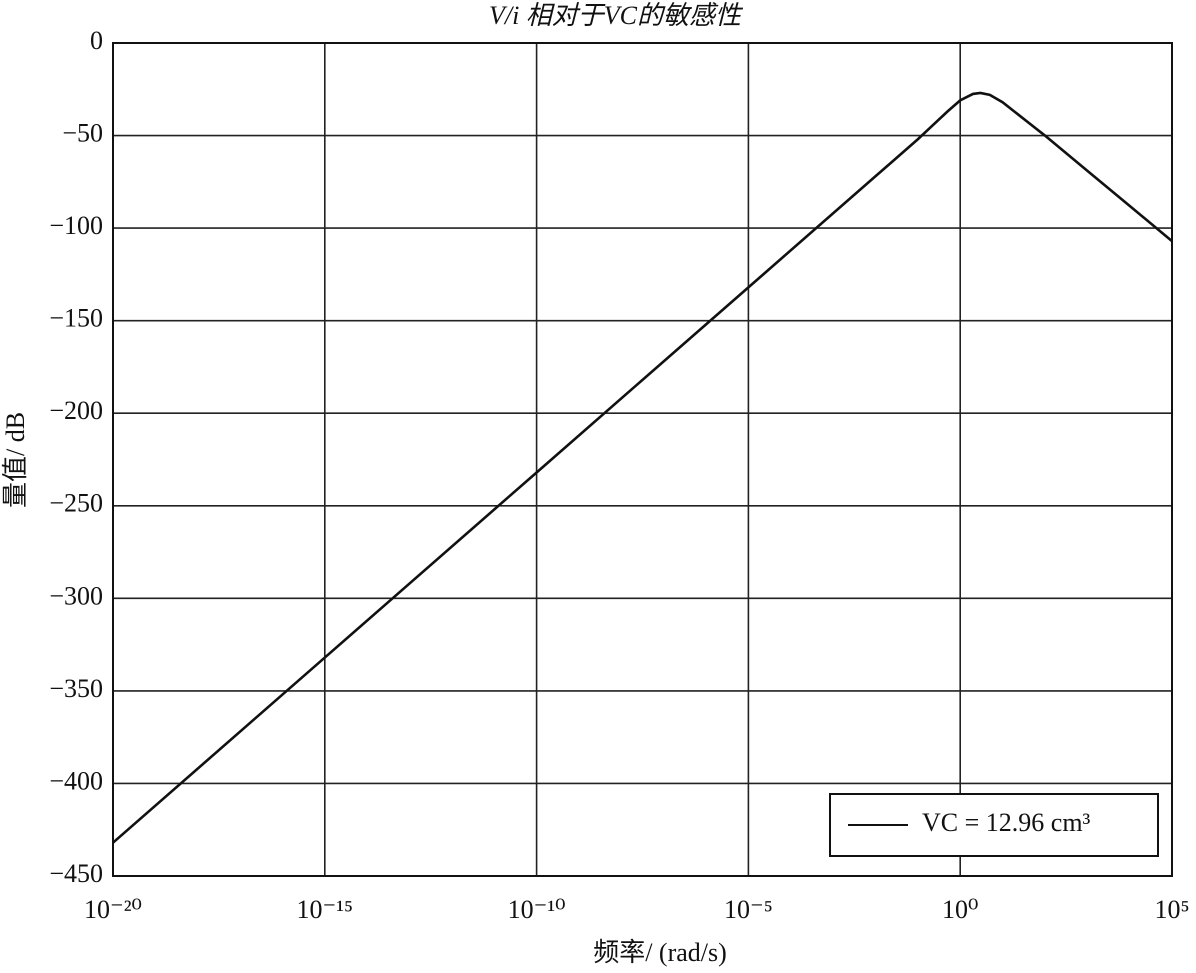 The height and width of the screenshot is (973, 1196). Describe the element at coordinates (960, 909) in the screenshot. I see `x-tick-label: 10⁰` at that location.